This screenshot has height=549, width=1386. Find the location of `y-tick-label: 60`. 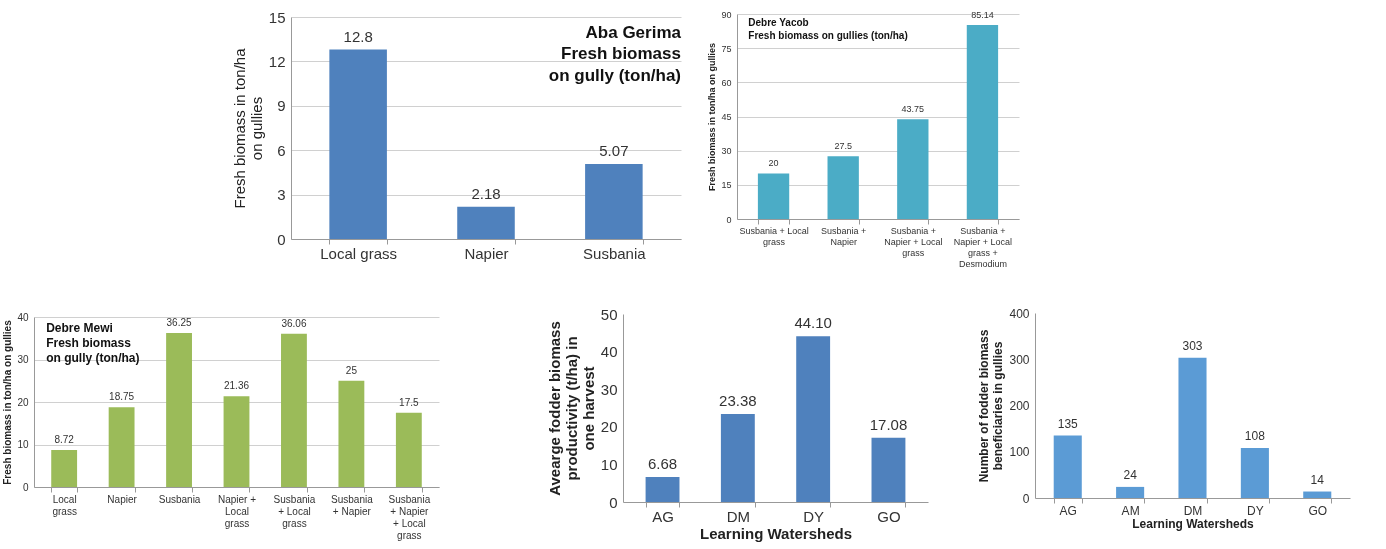

y-tick-label: 60 is located at coordinates (726, 82).